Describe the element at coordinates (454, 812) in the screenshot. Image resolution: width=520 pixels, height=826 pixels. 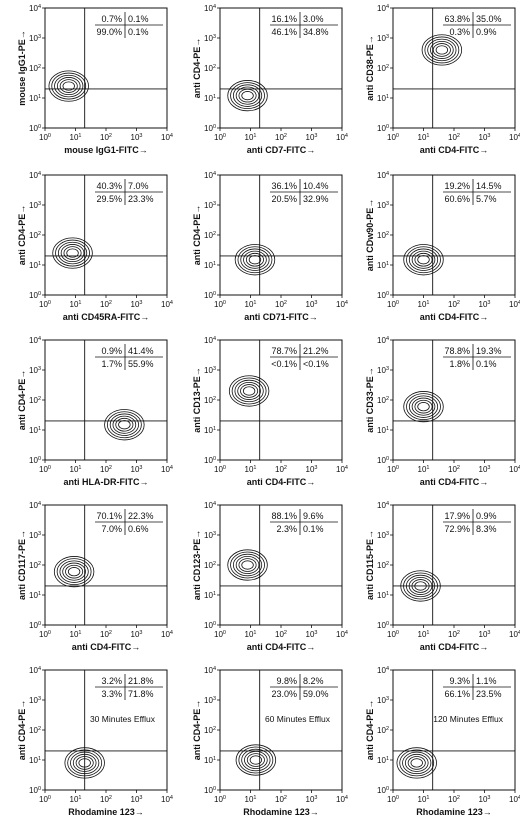
I see `x-axis-label: Rhodamine 123→` at that location.